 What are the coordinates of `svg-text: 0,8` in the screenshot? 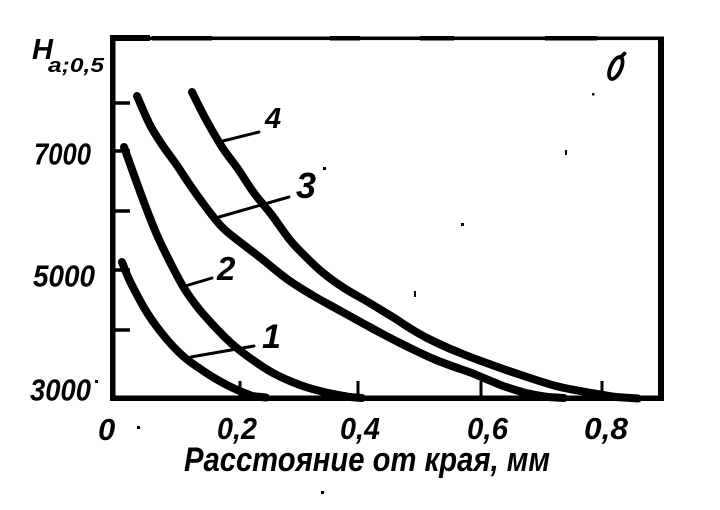 It's located at (606, 428).